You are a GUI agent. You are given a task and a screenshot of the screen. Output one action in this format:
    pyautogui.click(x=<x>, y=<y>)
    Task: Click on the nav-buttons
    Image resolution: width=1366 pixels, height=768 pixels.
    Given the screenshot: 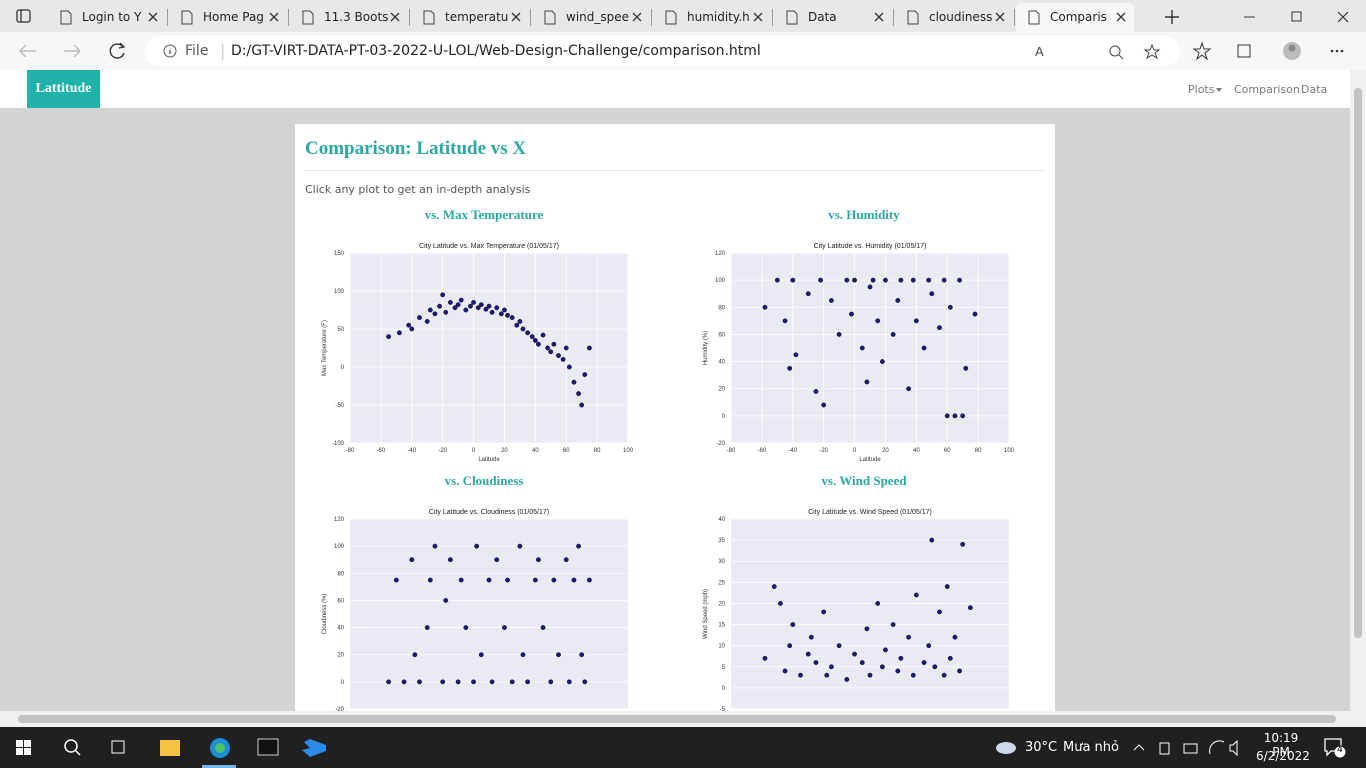 What is the action you would take?
    pyautogui.click(x=71, y=51)
    